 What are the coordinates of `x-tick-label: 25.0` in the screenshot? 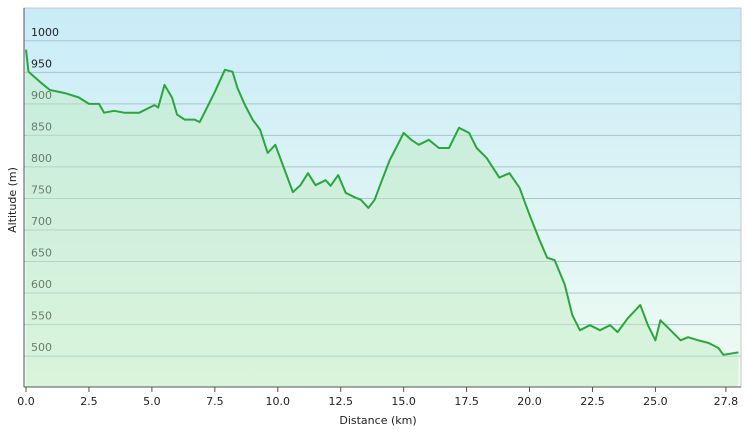 It's located at (655, 401).